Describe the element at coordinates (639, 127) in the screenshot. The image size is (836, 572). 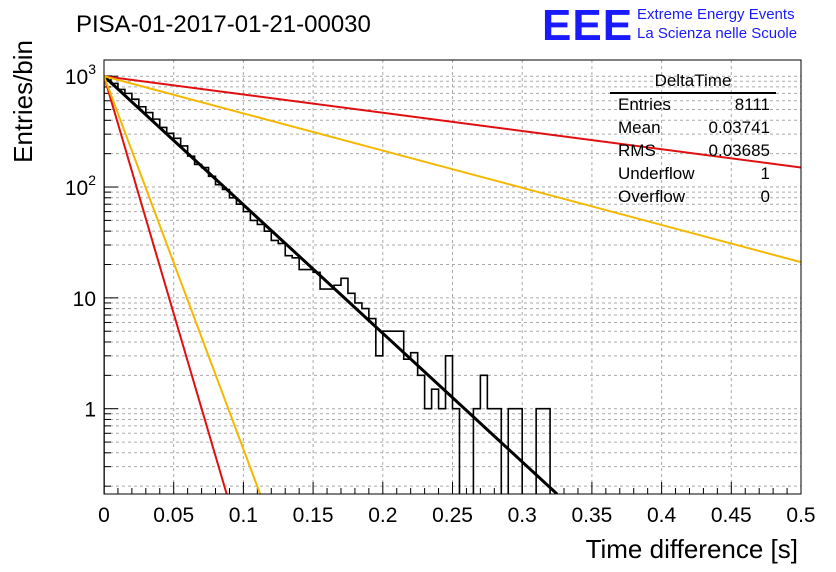
I see `stats-label: Mean` at that location.